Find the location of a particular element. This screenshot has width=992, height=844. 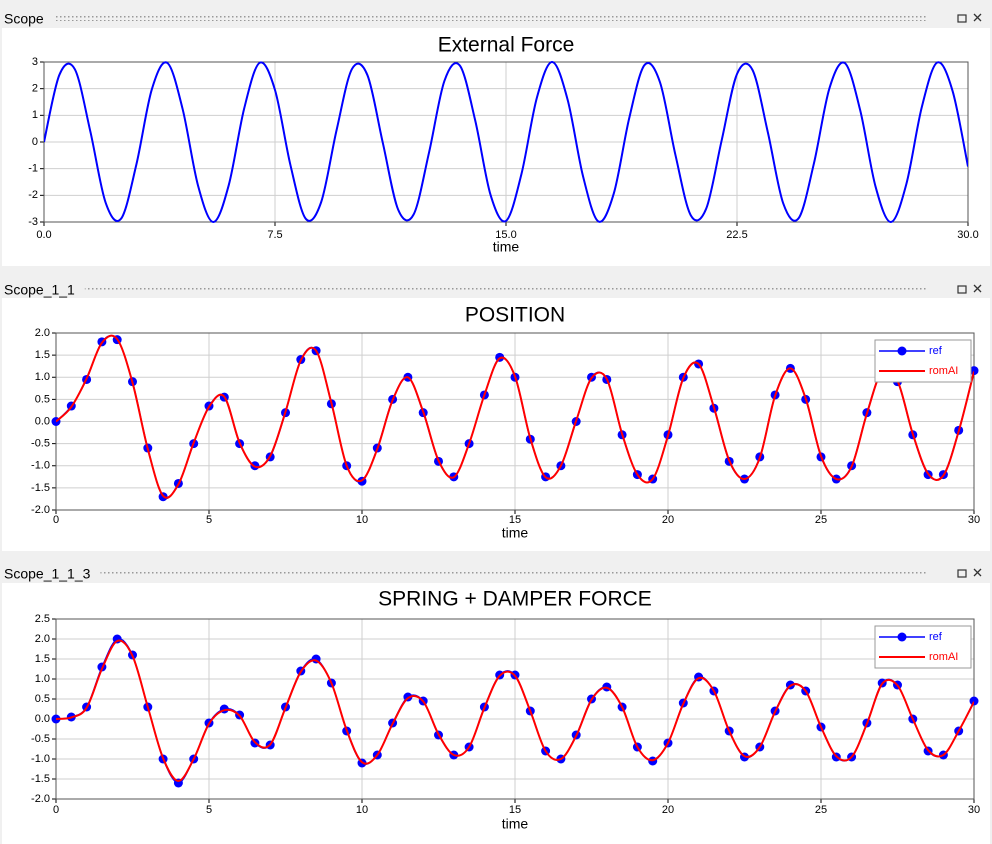

y-tick-label: -1 is located at coordinates (33, 169).